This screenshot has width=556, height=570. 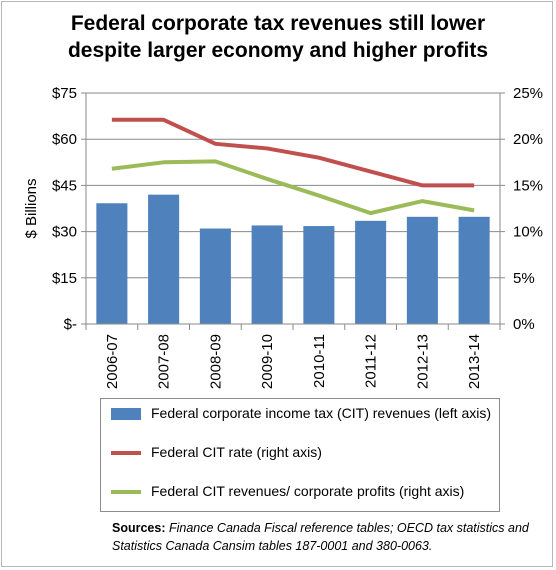 What do you see at coordinates (64, 93) in the screenshot?
I see `left-tick-label-5: $75` at bounding box center [64, 93].